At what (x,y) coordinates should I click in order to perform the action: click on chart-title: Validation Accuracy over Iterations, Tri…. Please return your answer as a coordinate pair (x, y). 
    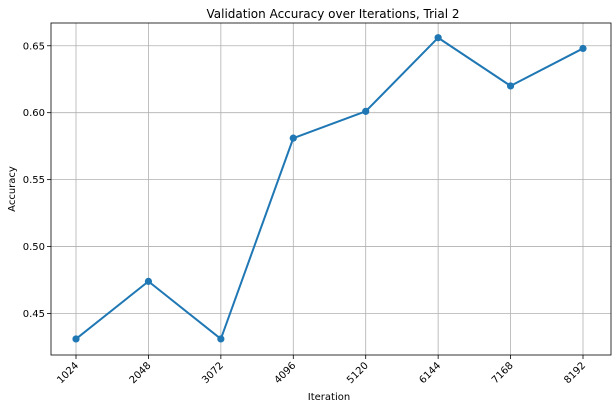
    Looking at the image, I should click on (333, 14).